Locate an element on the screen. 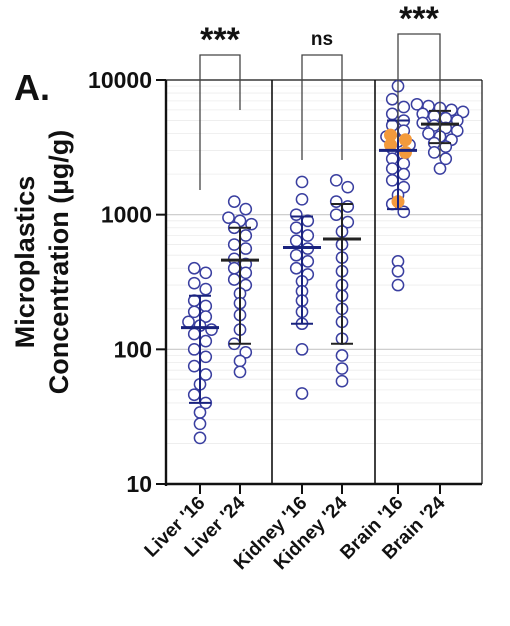  significance-label: ns is located at coordinates (322, 39).